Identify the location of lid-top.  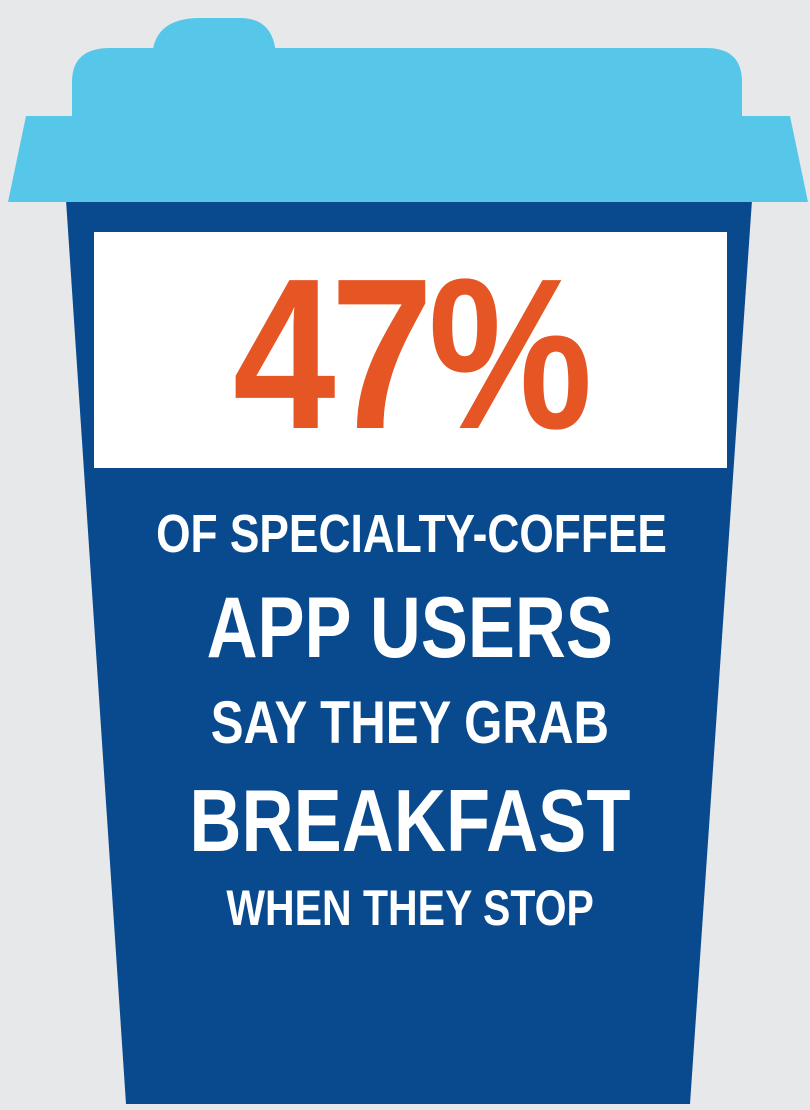
(407, 83).